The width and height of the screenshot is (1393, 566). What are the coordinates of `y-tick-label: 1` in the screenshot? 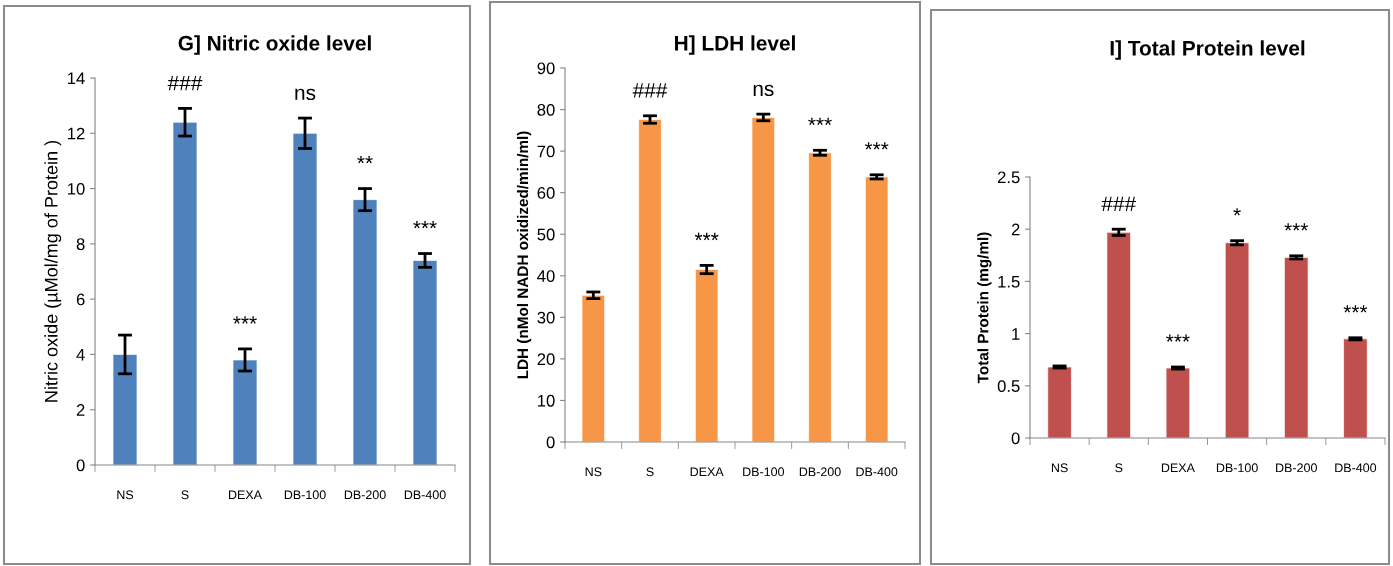 It's located at (1016, 334).